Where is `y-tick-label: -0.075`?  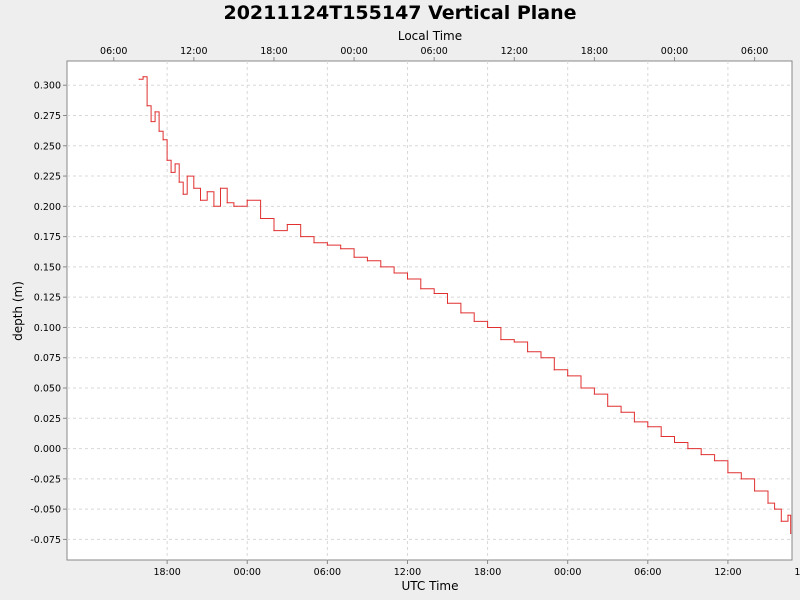
y-tick-label: -0.075 is located at coordinates (45, 540).